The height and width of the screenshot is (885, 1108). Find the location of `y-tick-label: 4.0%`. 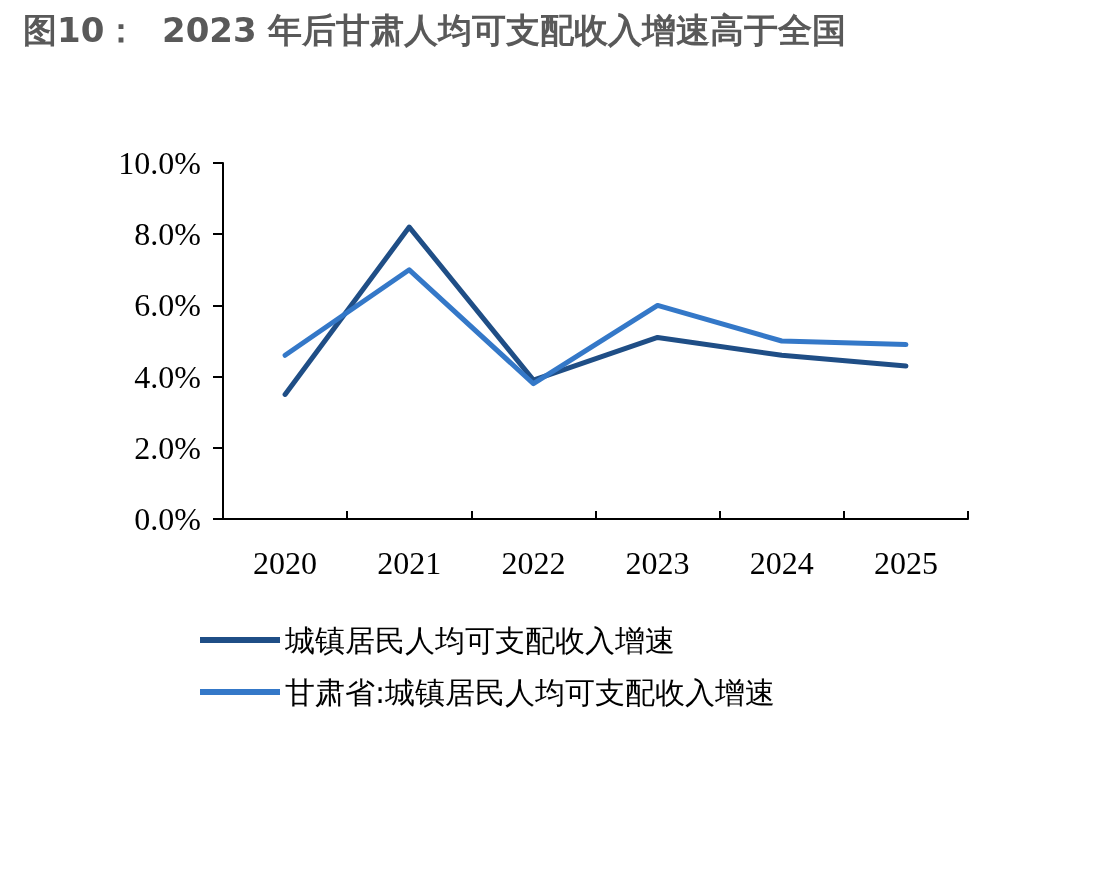

y-tick-label: 4.0% is located at coordinates (167, 376).